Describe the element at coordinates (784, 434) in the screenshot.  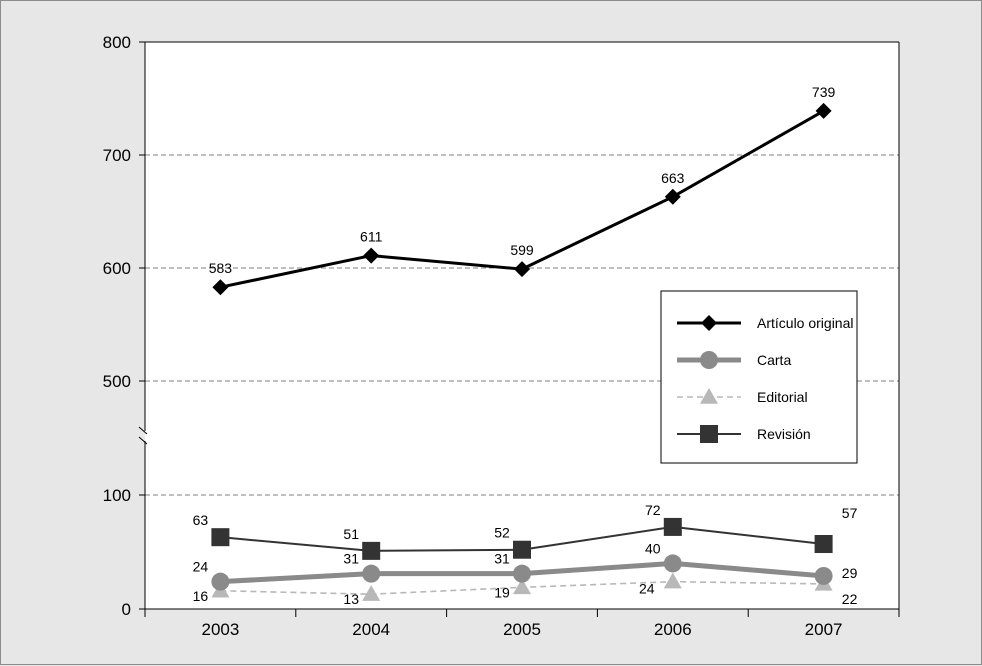
I see `legend-label-revision: Revisión` at that location.